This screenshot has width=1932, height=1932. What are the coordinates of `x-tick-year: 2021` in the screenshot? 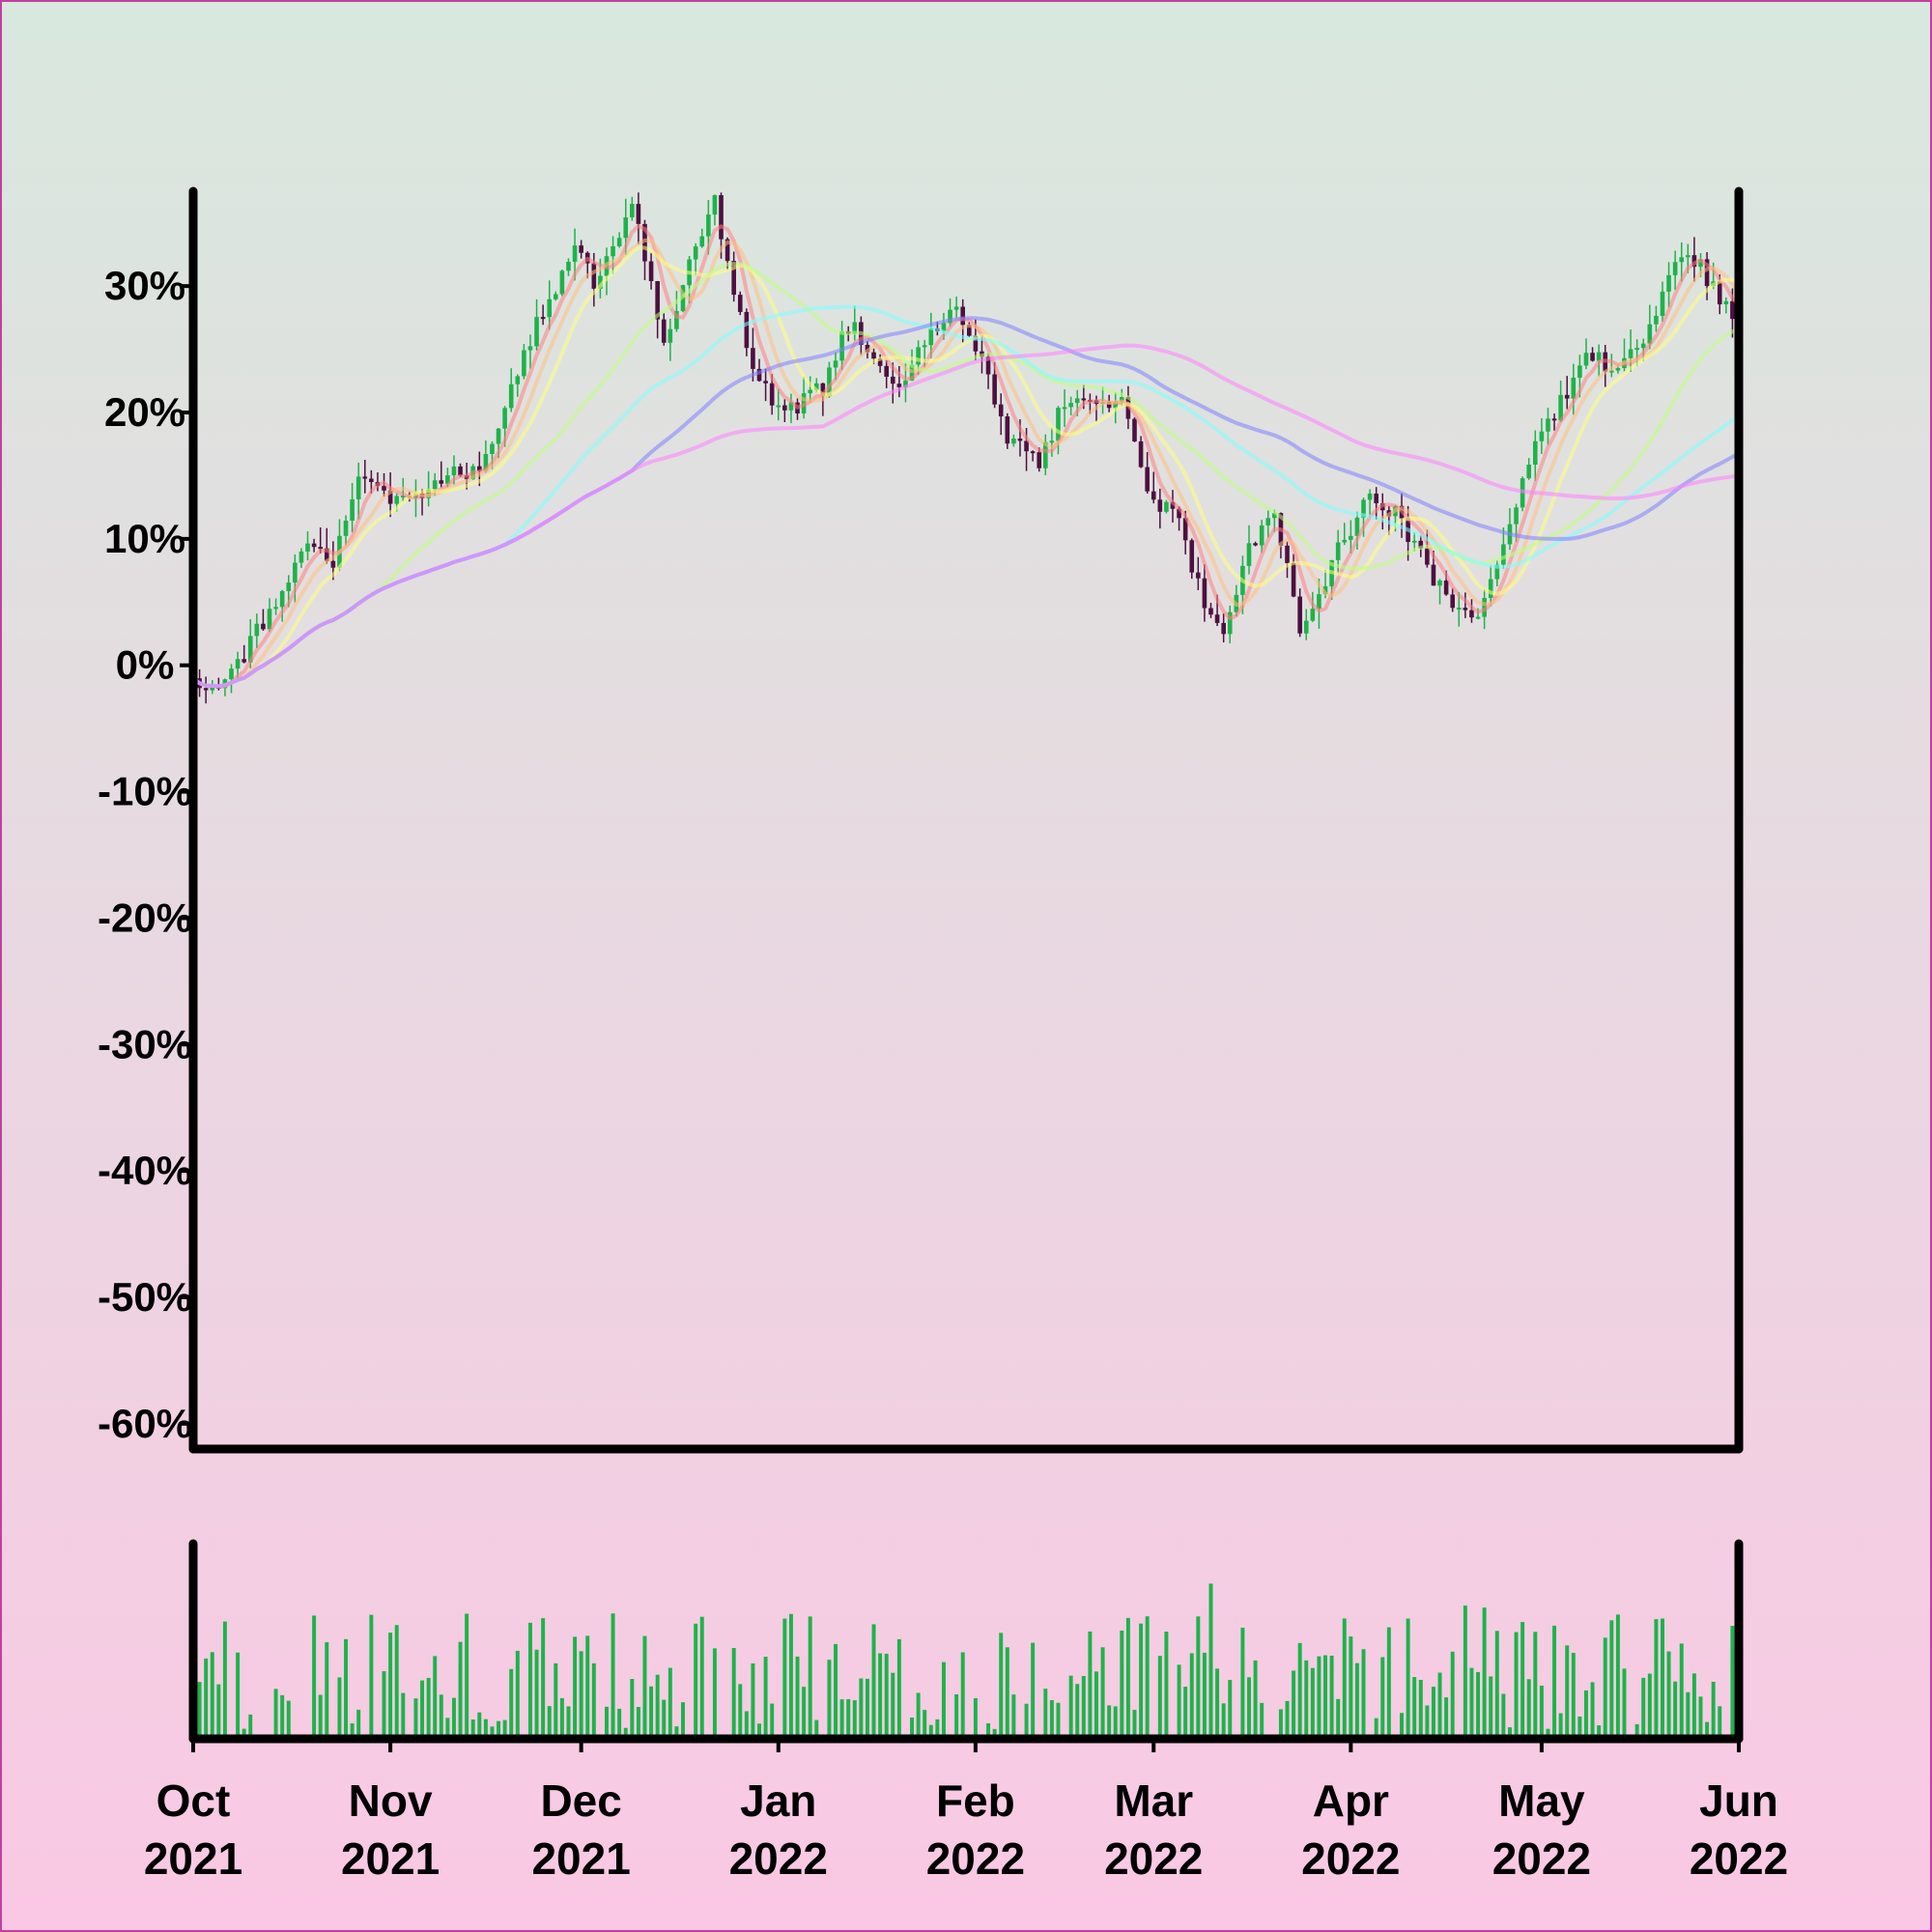 It's located at (390, 1858).